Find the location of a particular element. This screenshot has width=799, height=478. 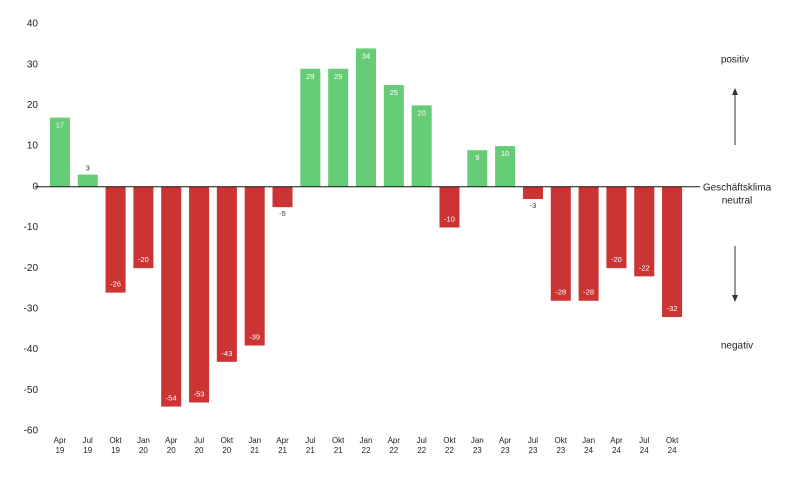

value-label: 10 is located at coordinates (505, 153).